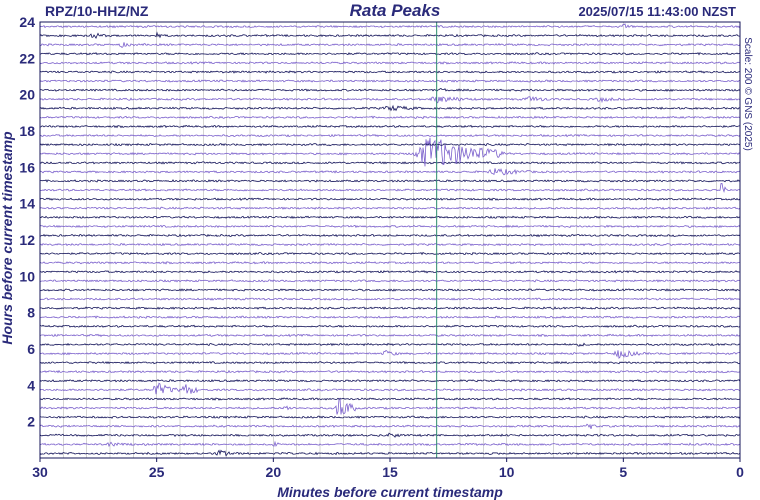 The height and width of the screenshot is (500, 760). I want to click on y-tick-label: 10, so click(27, 276).